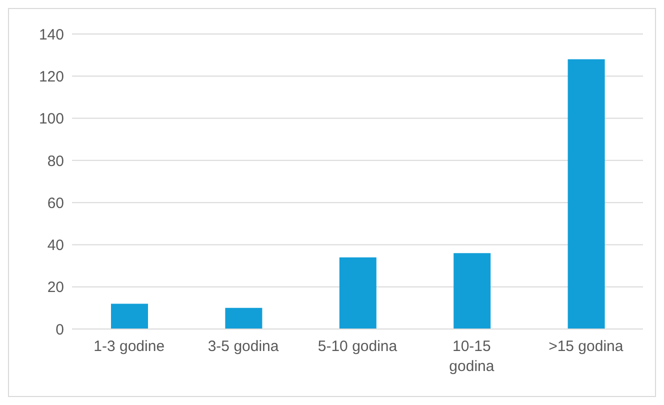  Describe the element at coordinates (358, 346) in the screenshot. I see `x-tick-label: 5-10 godina` at that location.